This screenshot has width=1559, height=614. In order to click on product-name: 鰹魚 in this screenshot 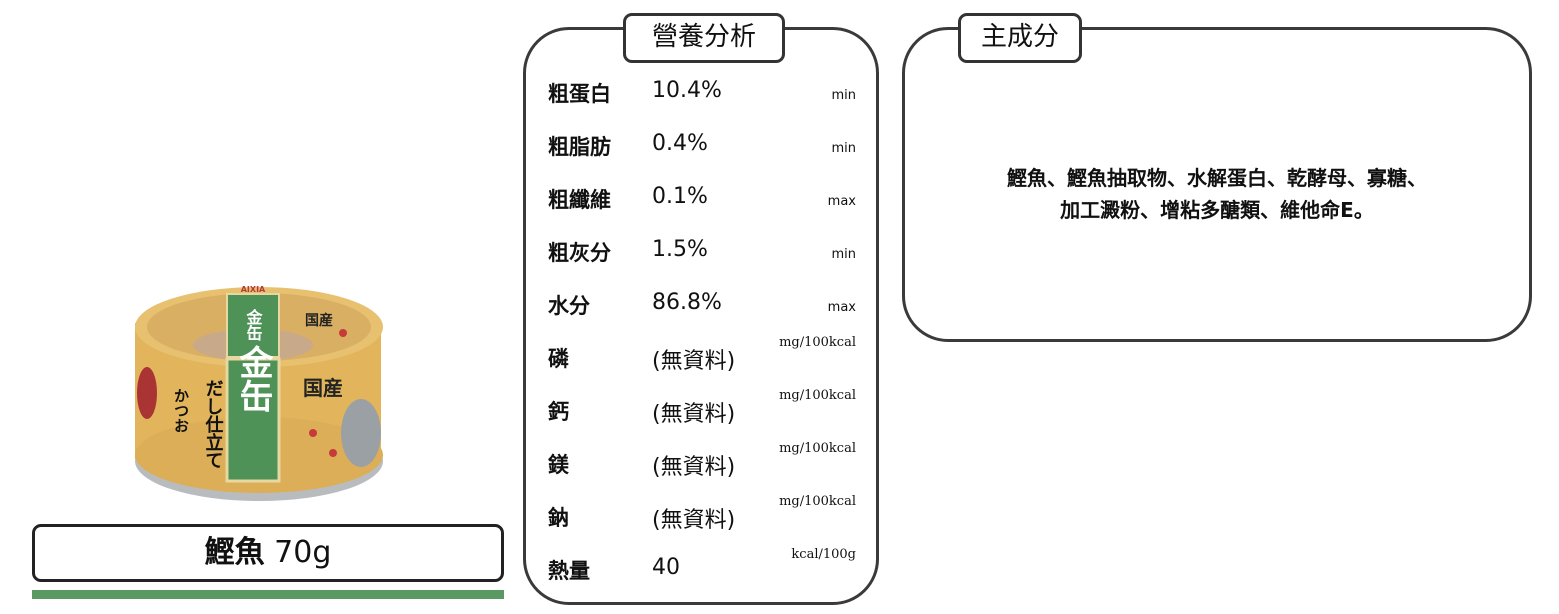, I will do `click(234, 552)`.